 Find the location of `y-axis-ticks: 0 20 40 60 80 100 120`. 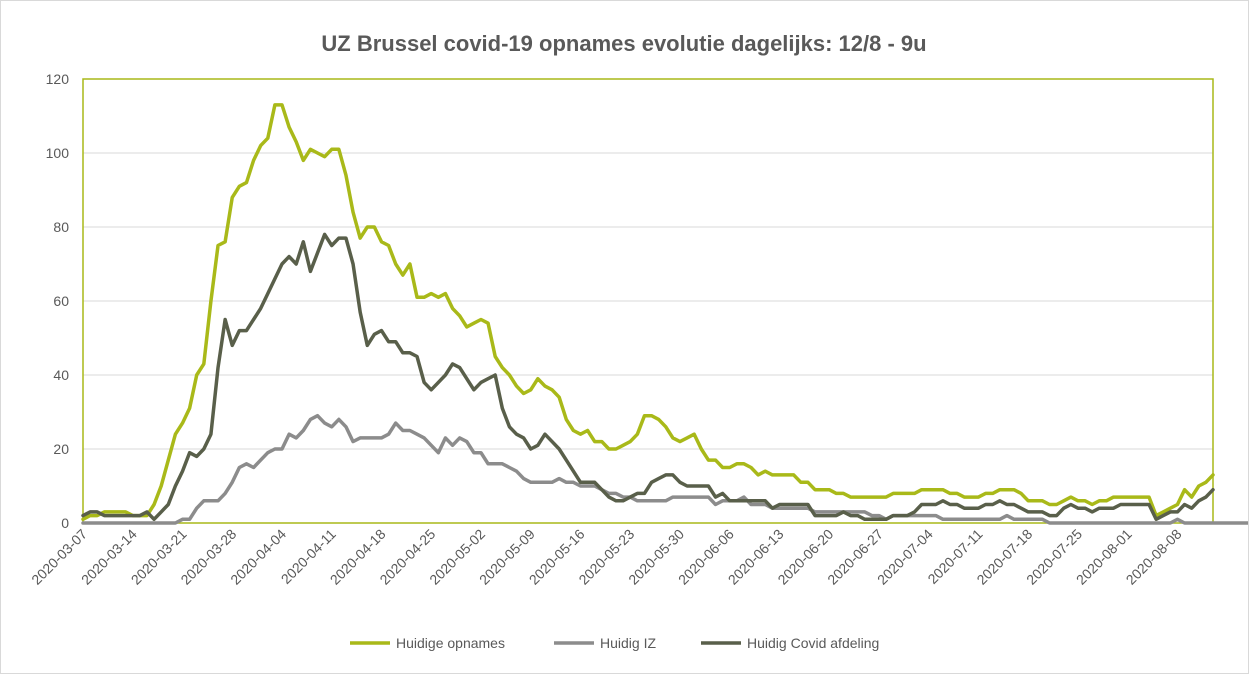

y-axis-ticks: 0 20 40 60 80 100 120 is located at coordinates (58, 301).